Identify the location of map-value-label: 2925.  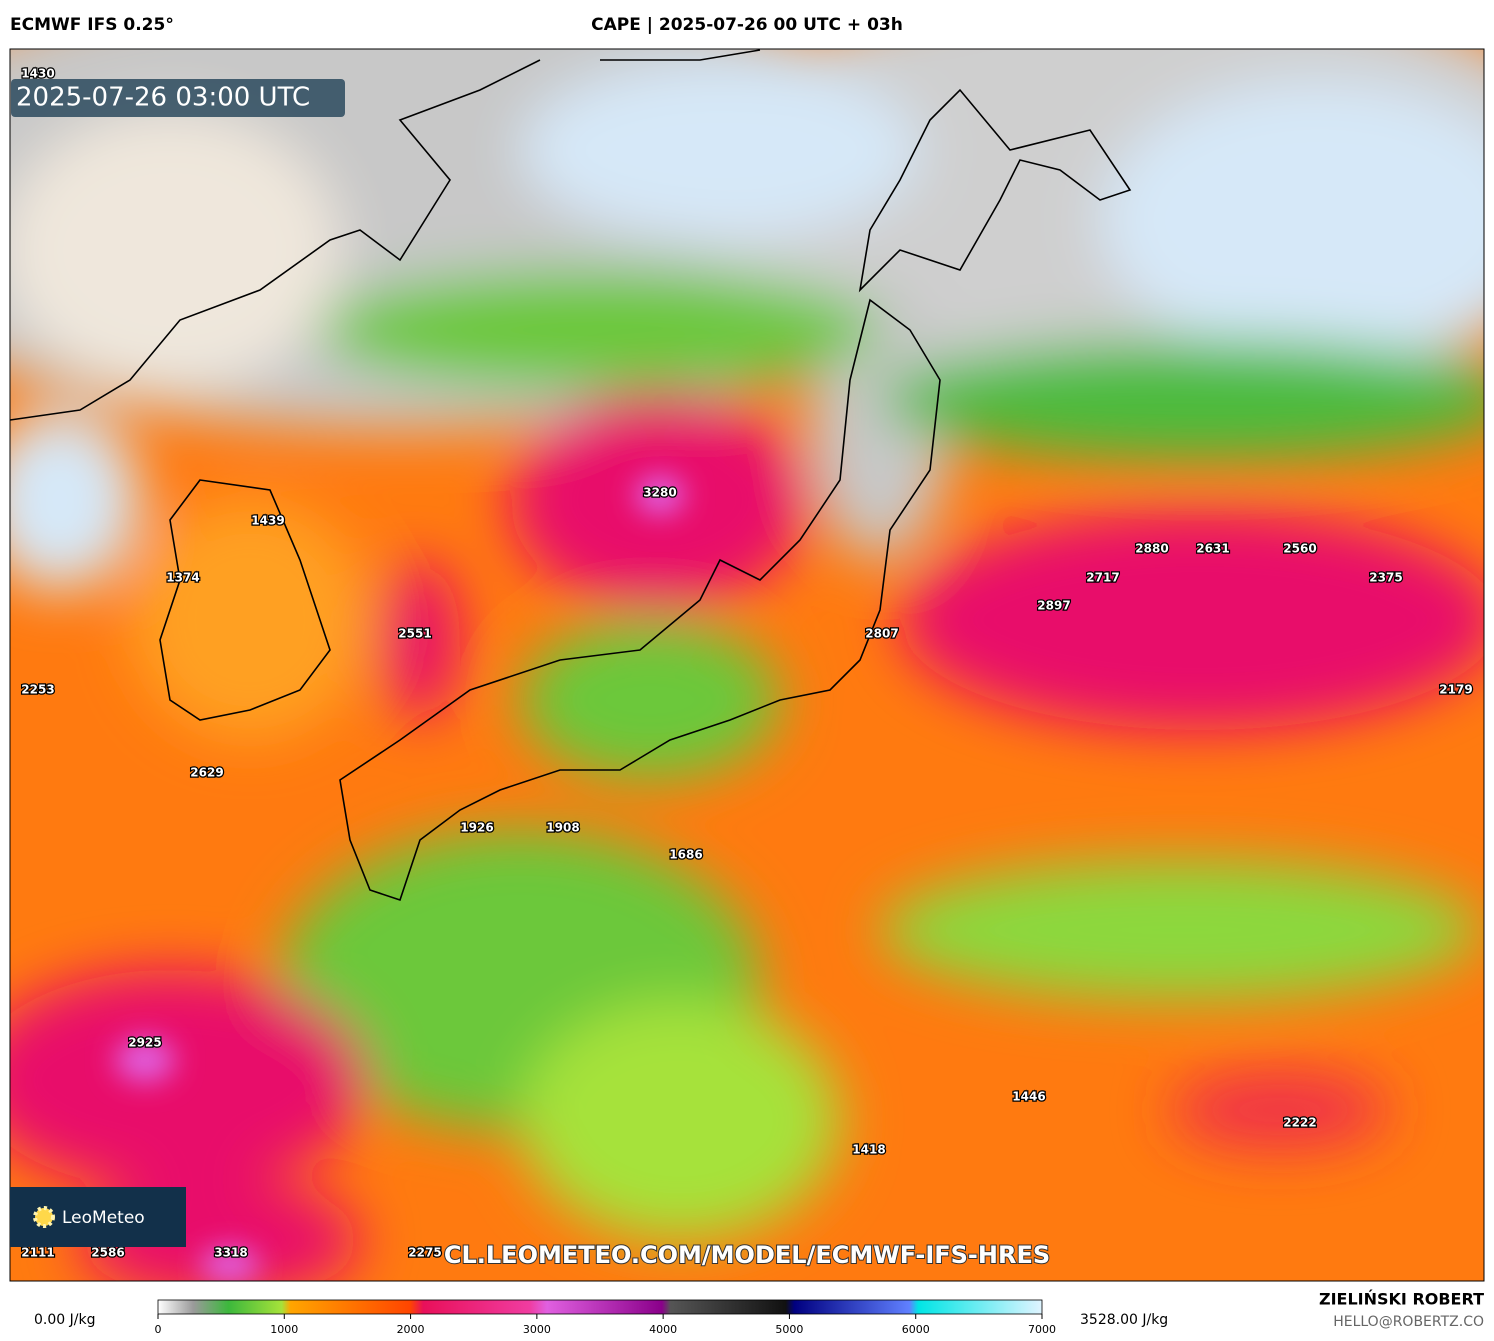
(144, 1043).